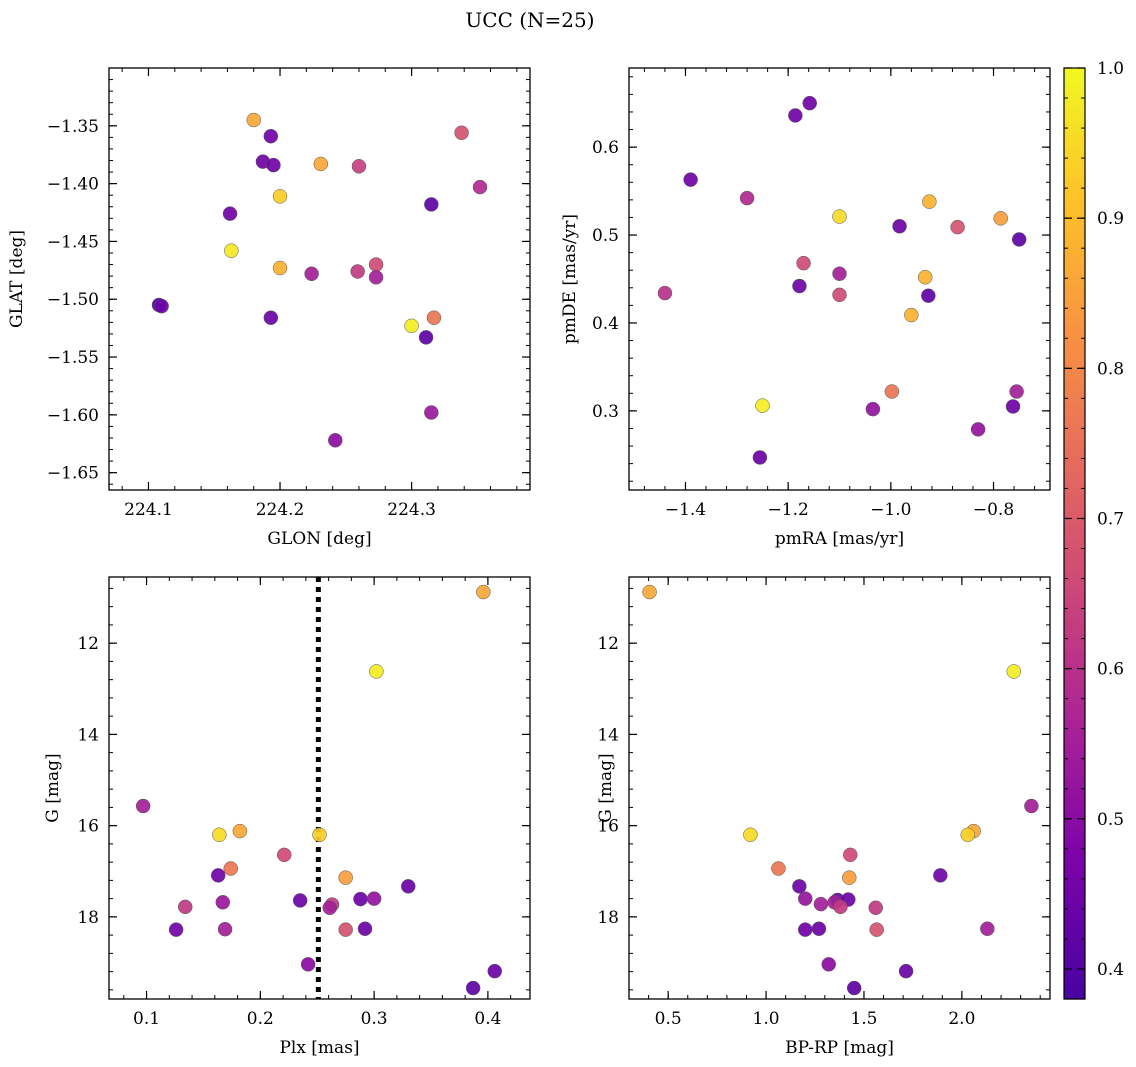  I want to click on x-axis-label: pmRA [mas/yr], so click(839, 539).